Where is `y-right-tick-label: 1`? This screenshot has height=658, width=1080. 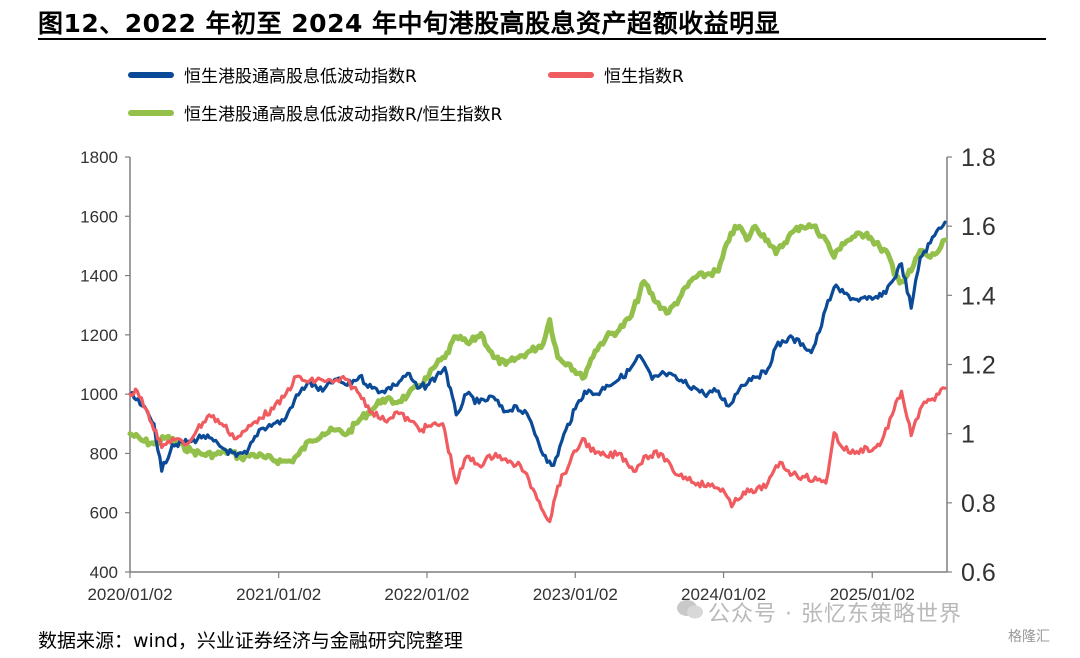
y-right-tick-label: 1 is located at coordinates (968, 435).